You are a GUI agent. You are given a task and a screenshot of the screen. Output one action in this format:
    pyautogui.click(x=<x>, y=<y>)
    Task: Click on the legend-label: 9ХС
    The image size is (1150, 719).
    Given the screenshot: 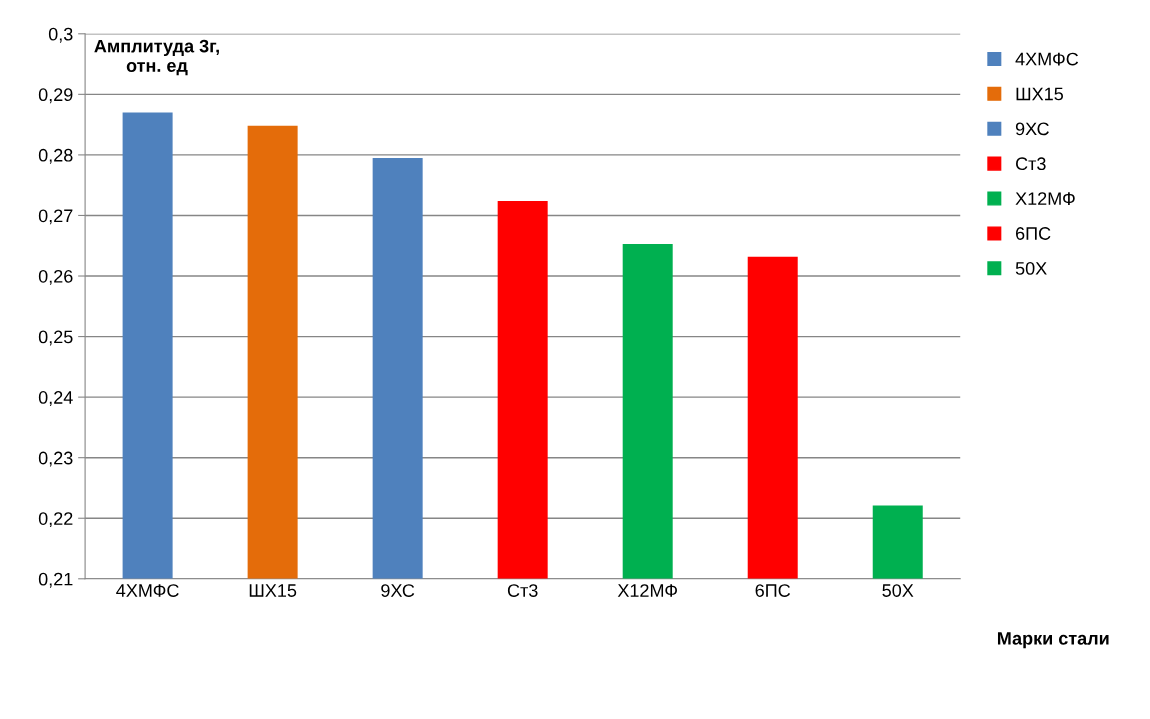 What is the action you would take?
    pyautogui.click(x=1032, y=129)
    